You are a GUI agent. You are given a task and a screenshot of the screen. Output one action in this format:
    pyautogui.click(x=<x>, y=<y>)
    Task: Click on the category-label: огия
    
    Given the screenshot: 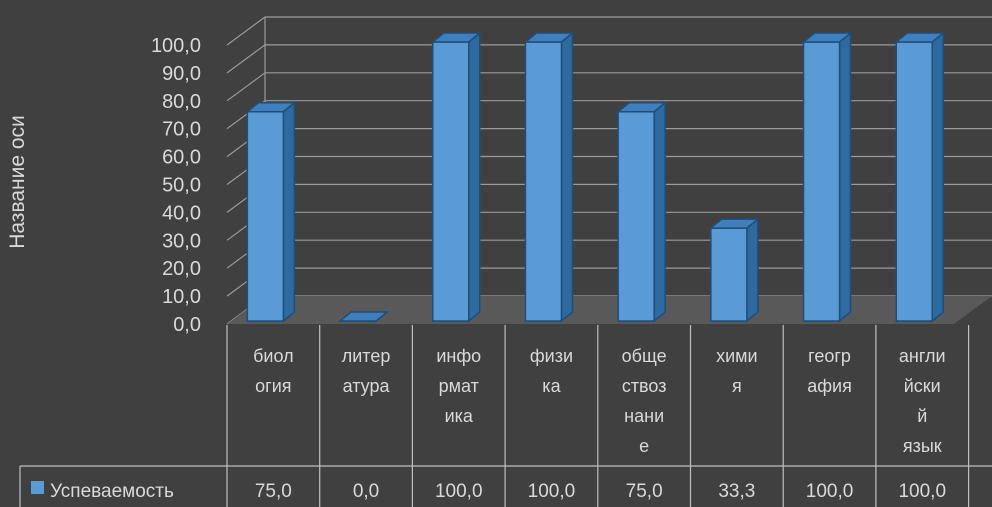 What is the action you would take?
    pyautogui.click(x=273, y=386)
    